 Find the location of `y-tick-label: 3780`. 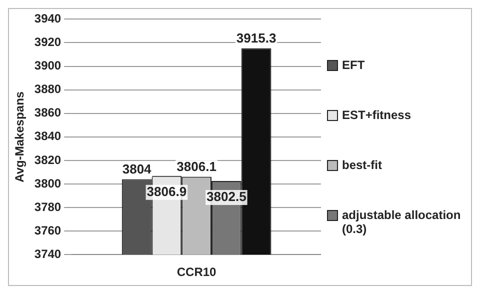

y-tick-label: 3780 is located at coordinates (48, 207).